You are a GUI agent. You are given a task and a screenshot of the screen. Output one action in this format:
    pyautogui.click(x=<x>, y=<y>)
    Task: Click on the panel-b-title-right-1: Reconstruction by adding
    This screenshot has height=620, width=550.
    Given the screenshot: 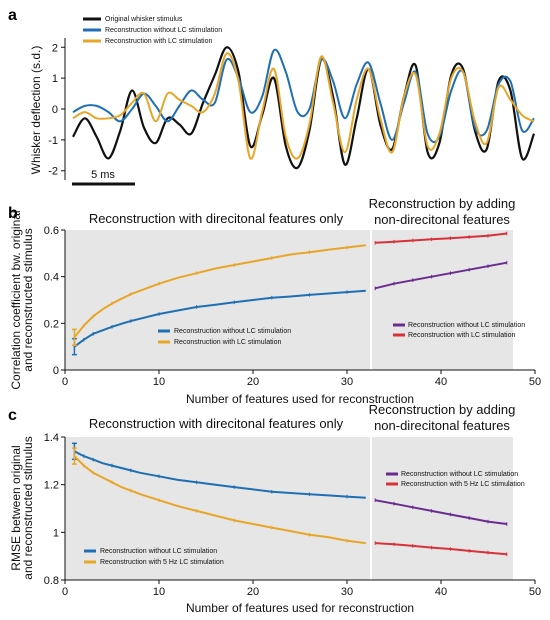 What is the action you would take?
    pyautogui.click(x=442, y=203)
    